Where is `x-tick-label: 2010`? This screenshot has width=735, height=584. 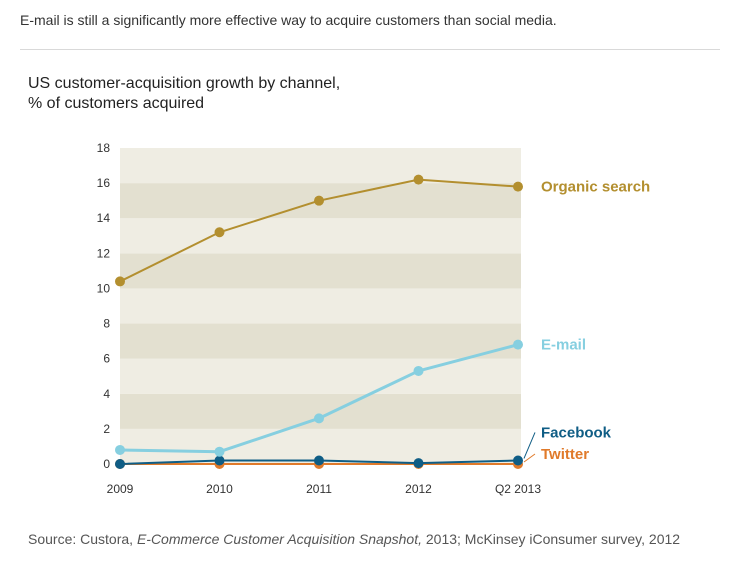 x-tick-label: 2010 is located at coordinates (219, 489).